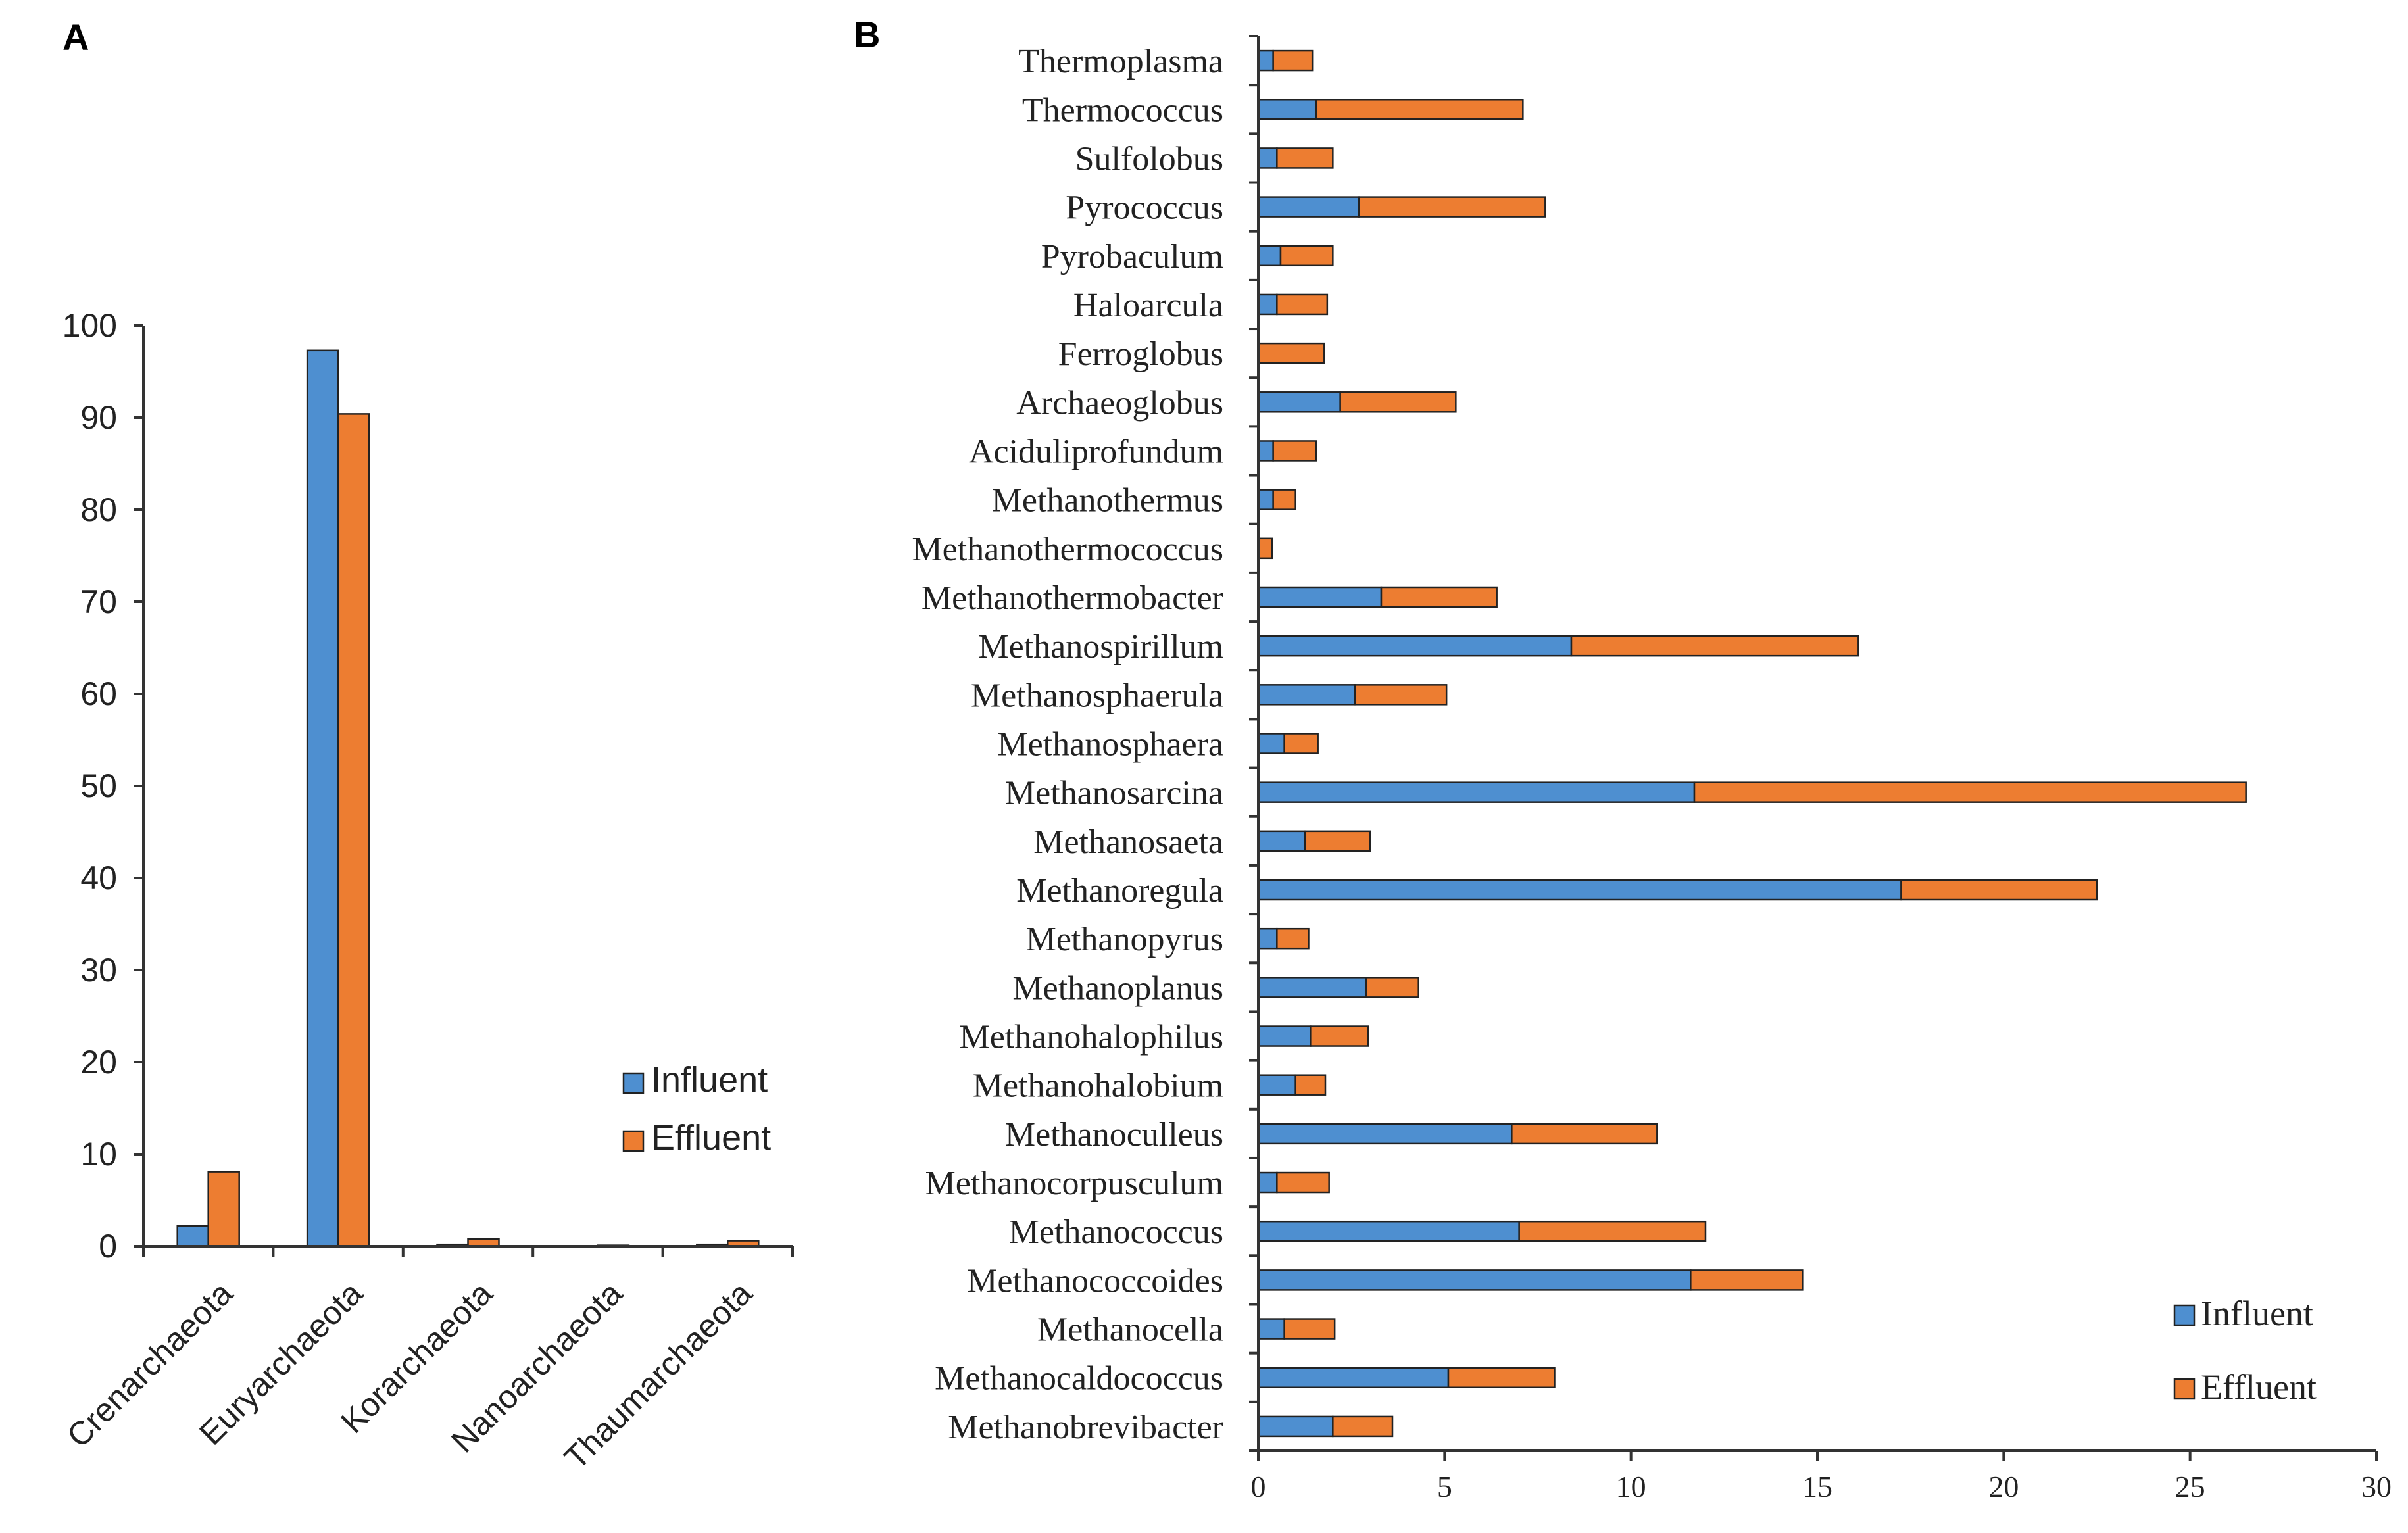  Describe the element at coordinates (1128, 842) in the screenshot. I see `panel-b-category-label: Methanosaeta` at that location.